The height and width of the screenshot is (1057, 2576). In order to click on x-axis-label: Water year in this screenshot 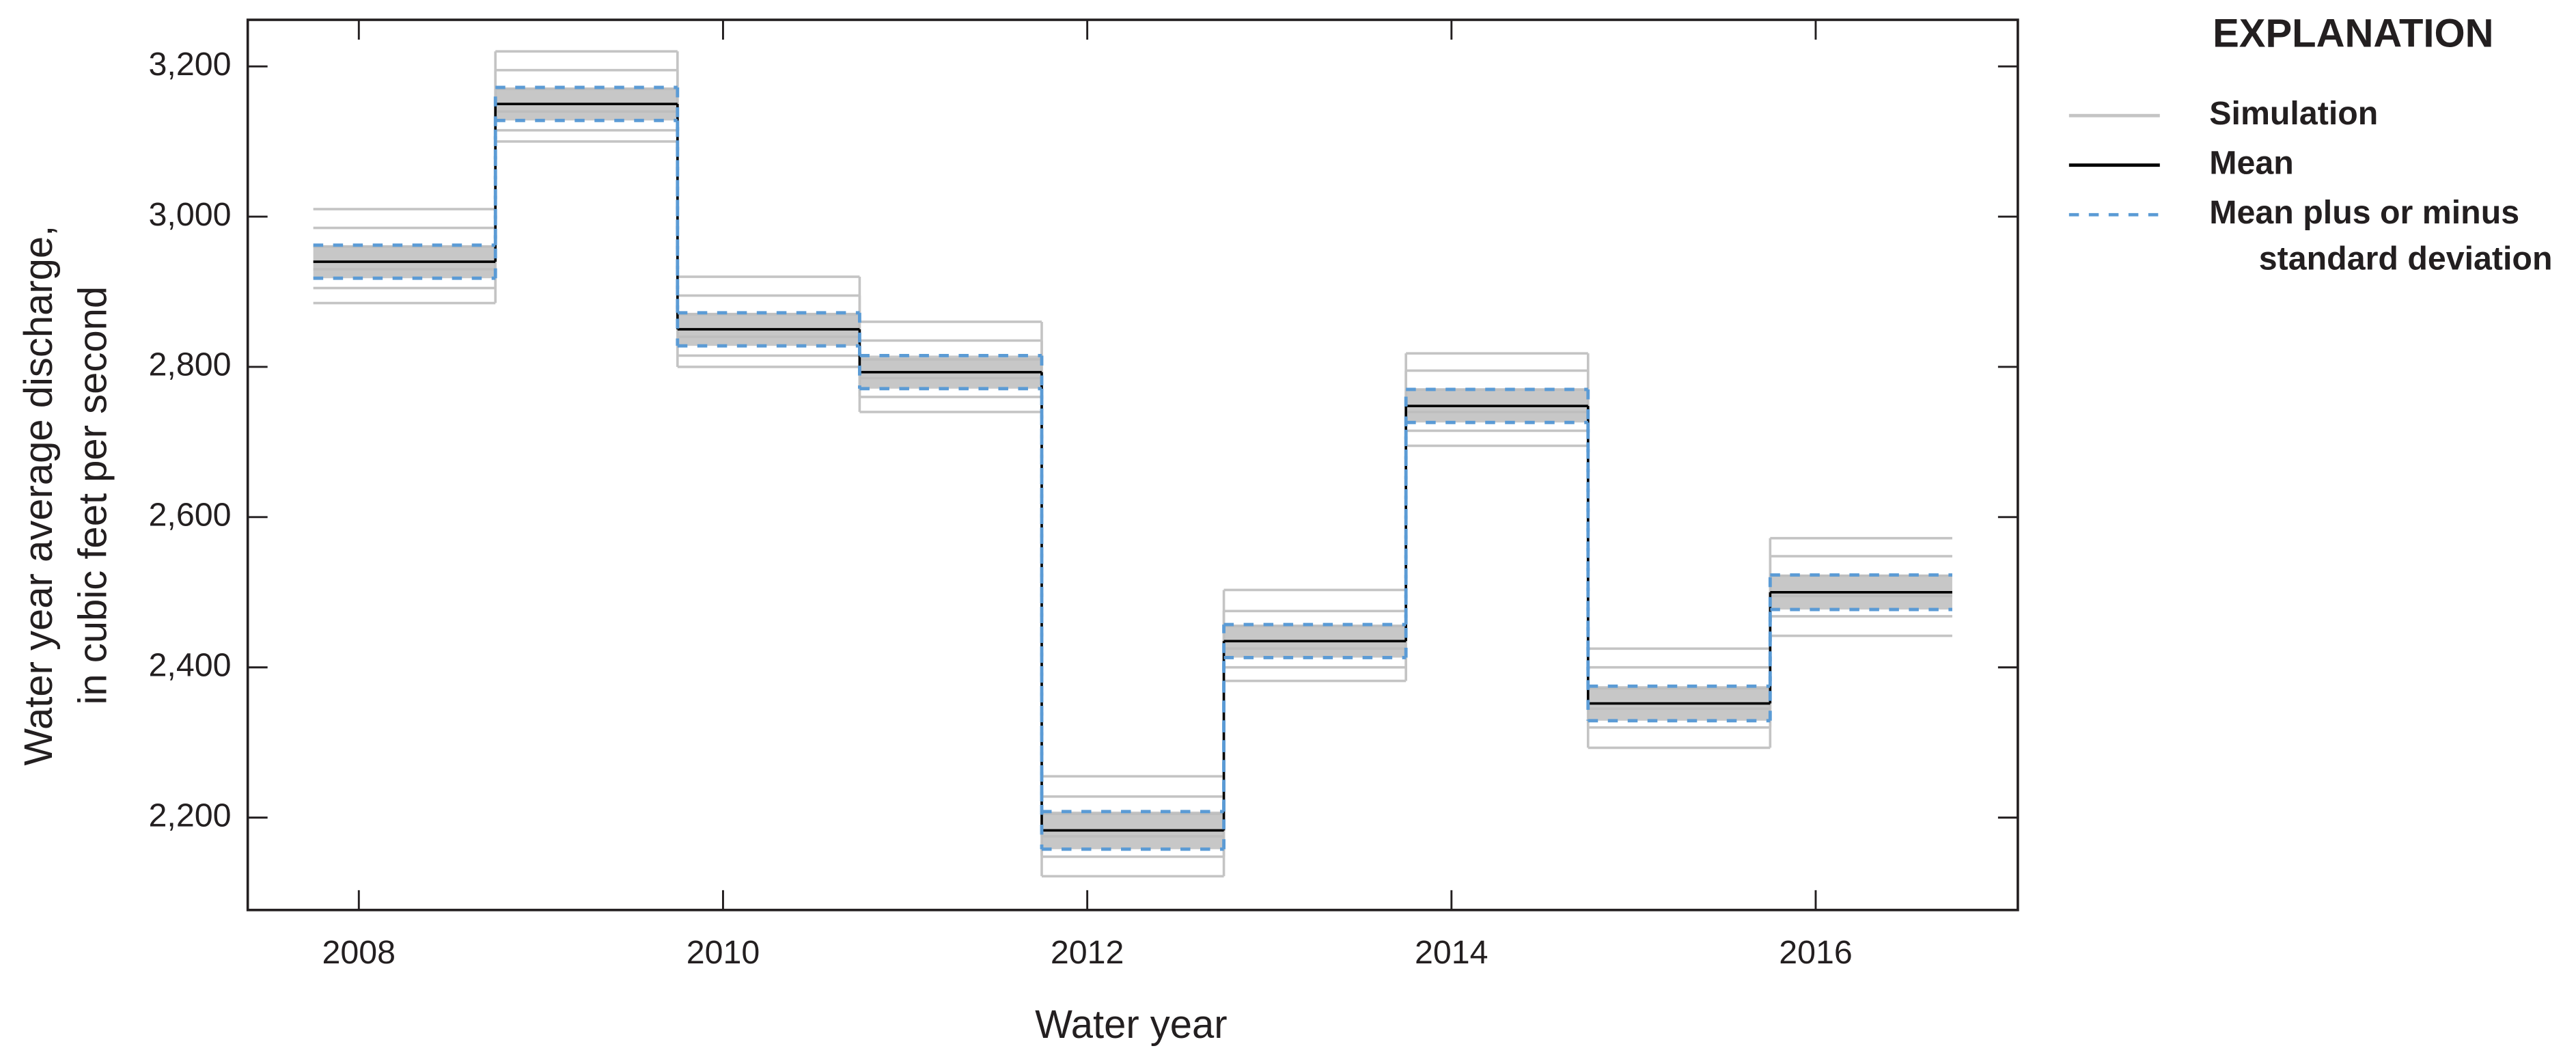, I will do `click(1131, 1024)`.